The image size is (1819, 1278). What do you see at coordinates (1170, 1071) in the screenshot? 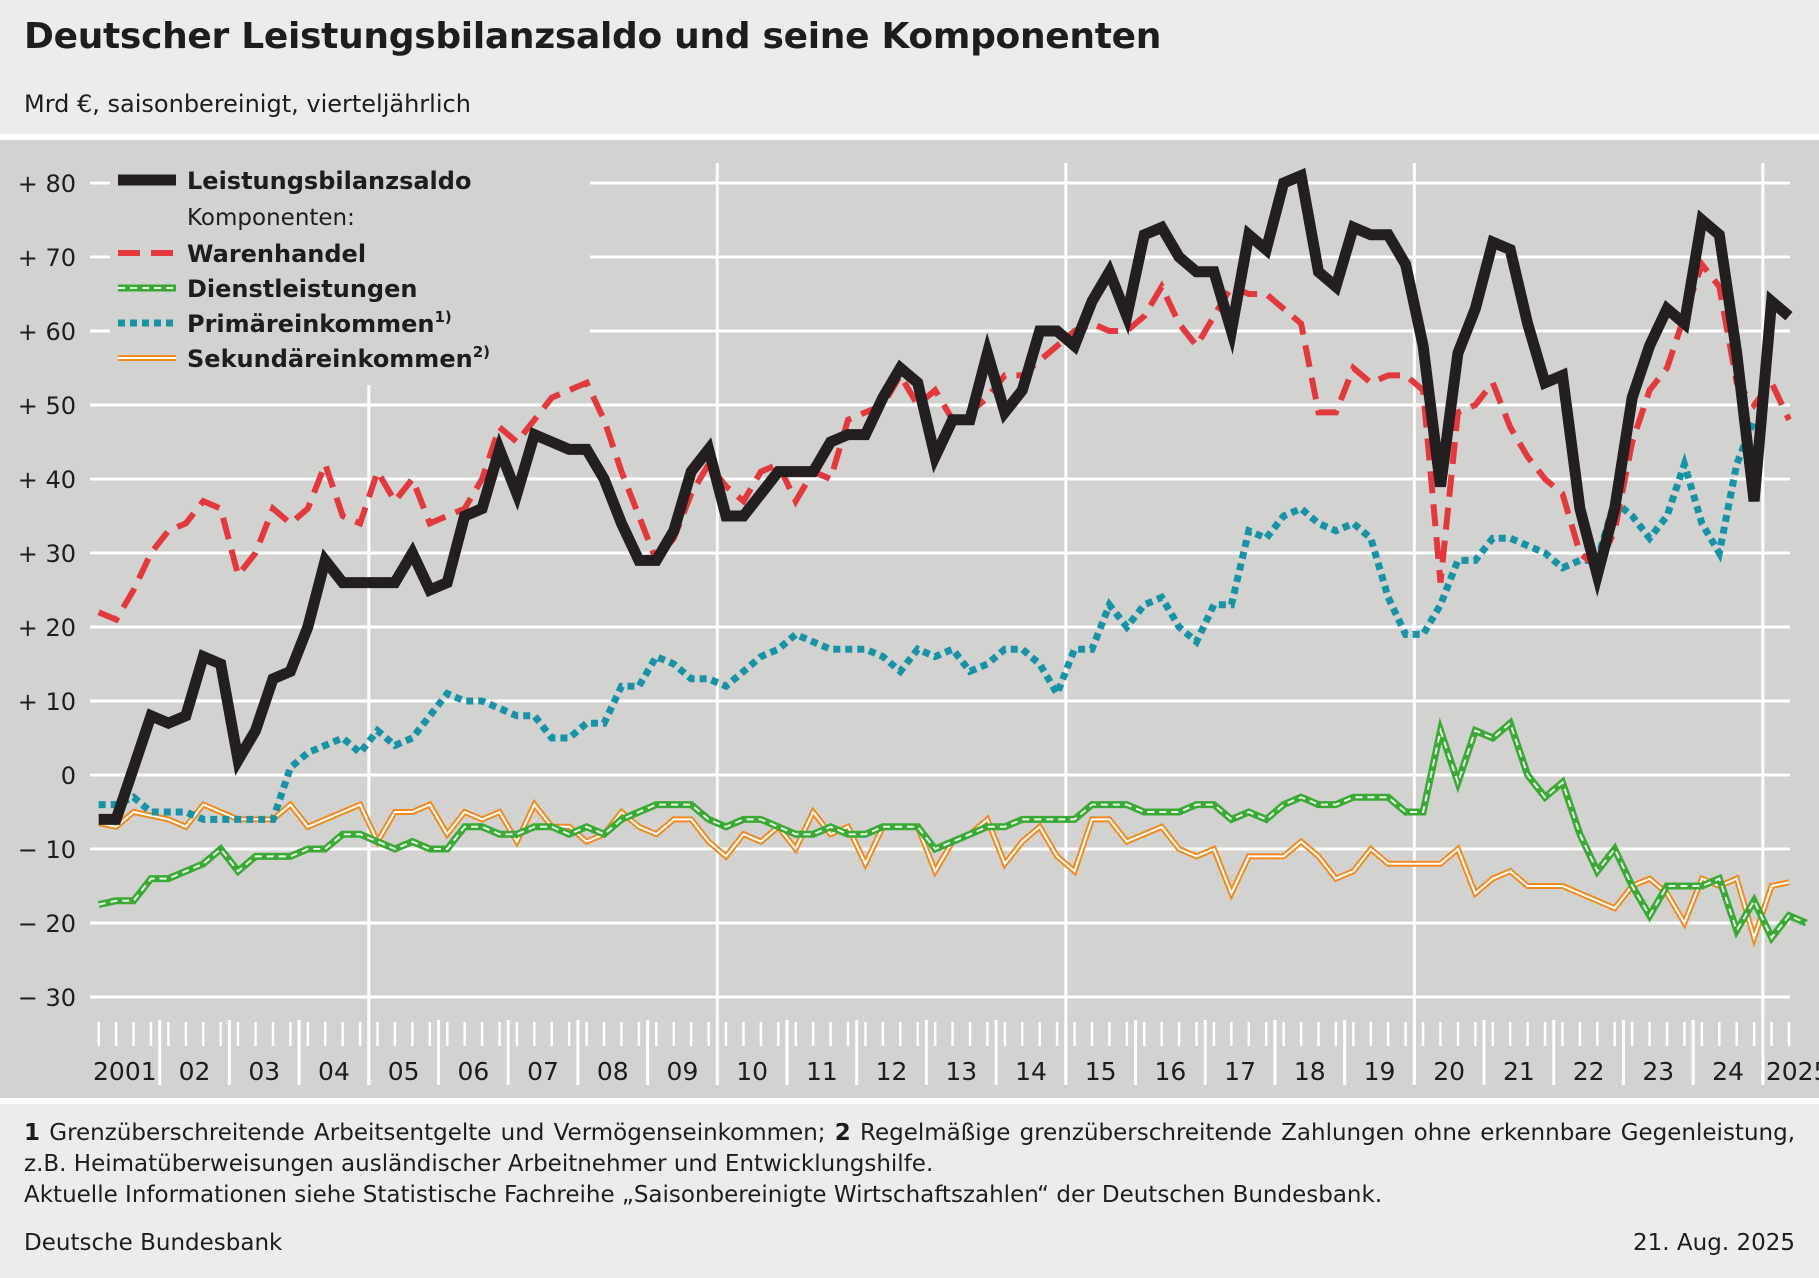
I see `x-tick-label: 16` at bounding box center [1170, 1071].